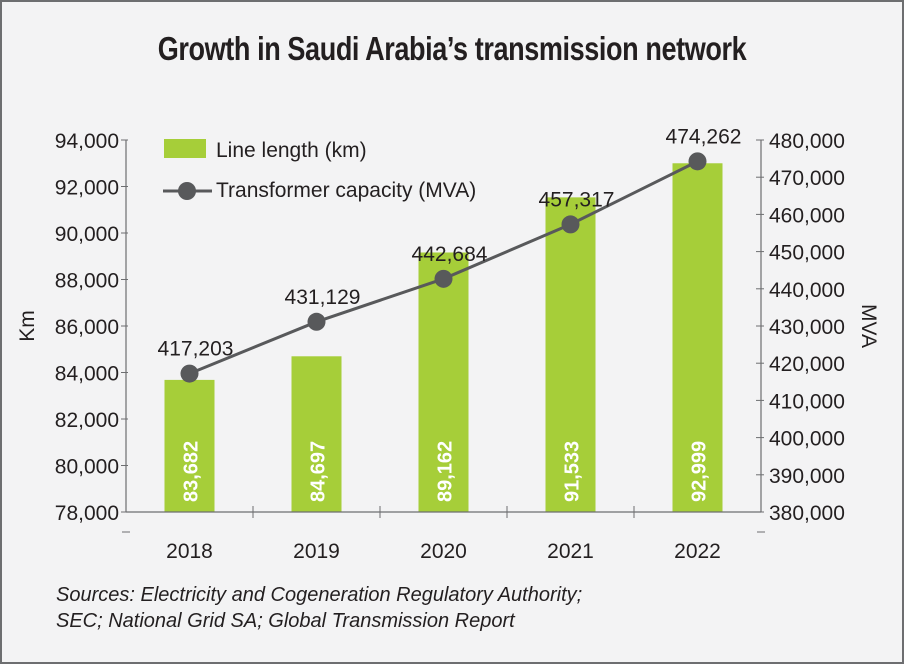 This screenshot has width=904, height=664. Describe the element at coordinates (697, 161) in the screenshot. I see `line-point-2022` at that location.